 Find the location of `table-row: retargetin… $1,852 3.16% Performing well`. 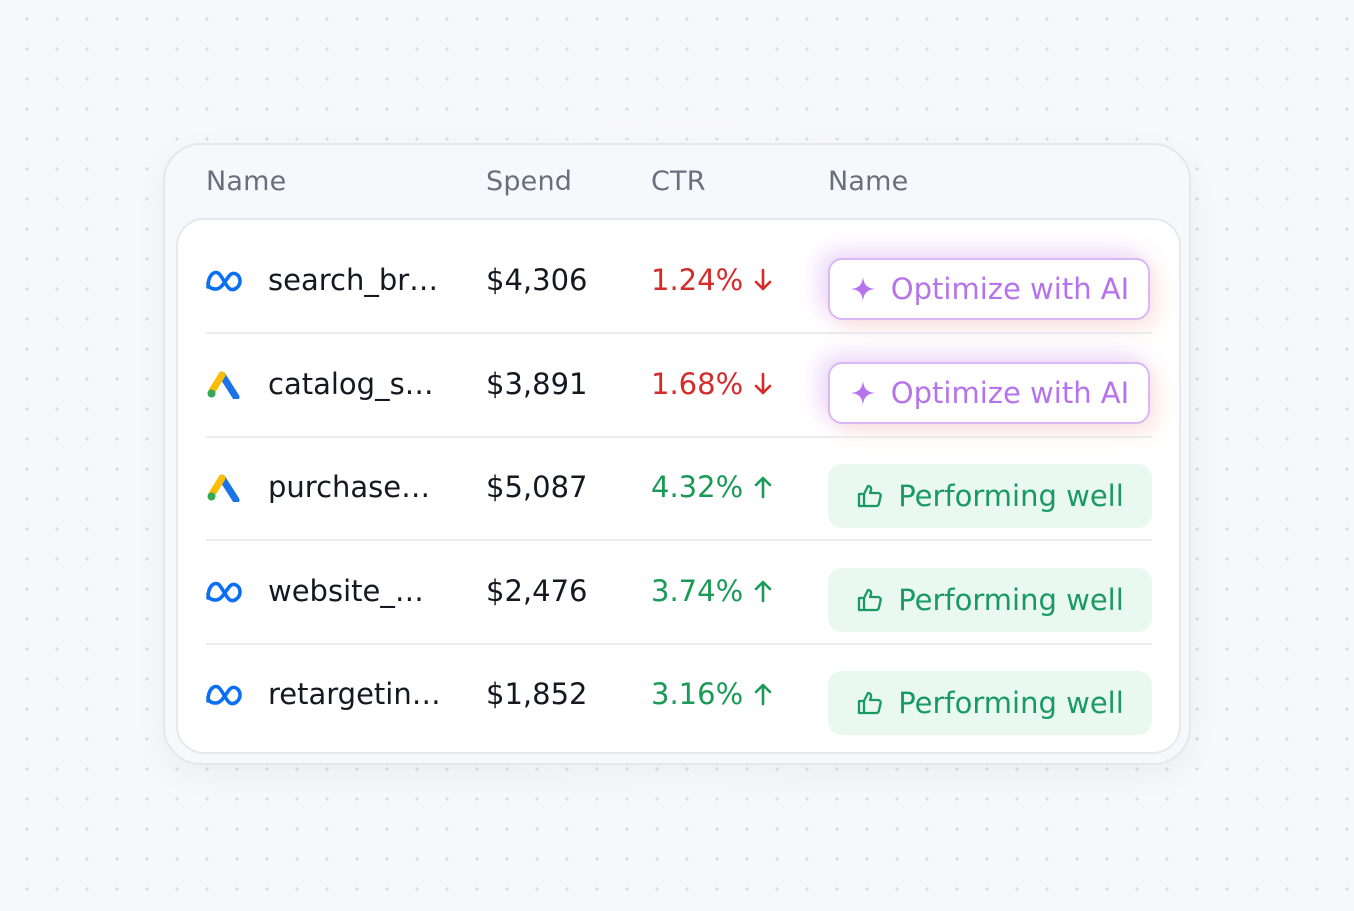

table-row: retargetin… $1,852 3.16% Performing well is located at coordinates (678, 695).